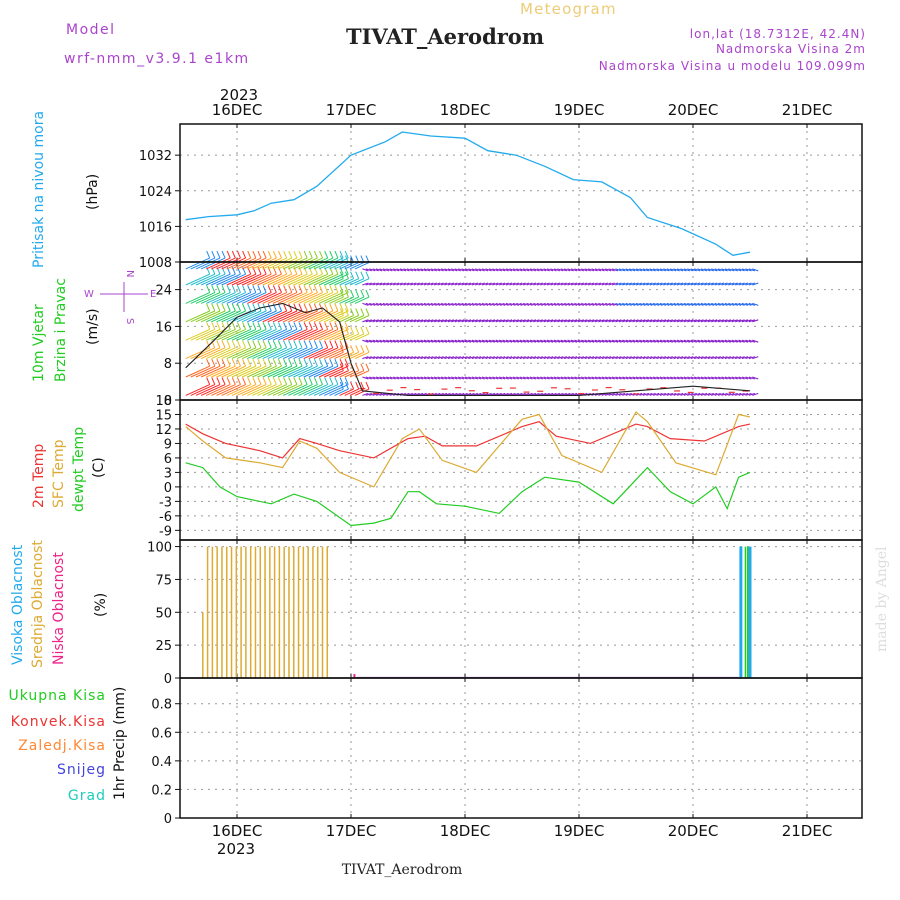 Image resolution: width=900 pixels, height=900 pixels. I want to click on temp-ylabel-1: 2m Temp, so click(39, 476).